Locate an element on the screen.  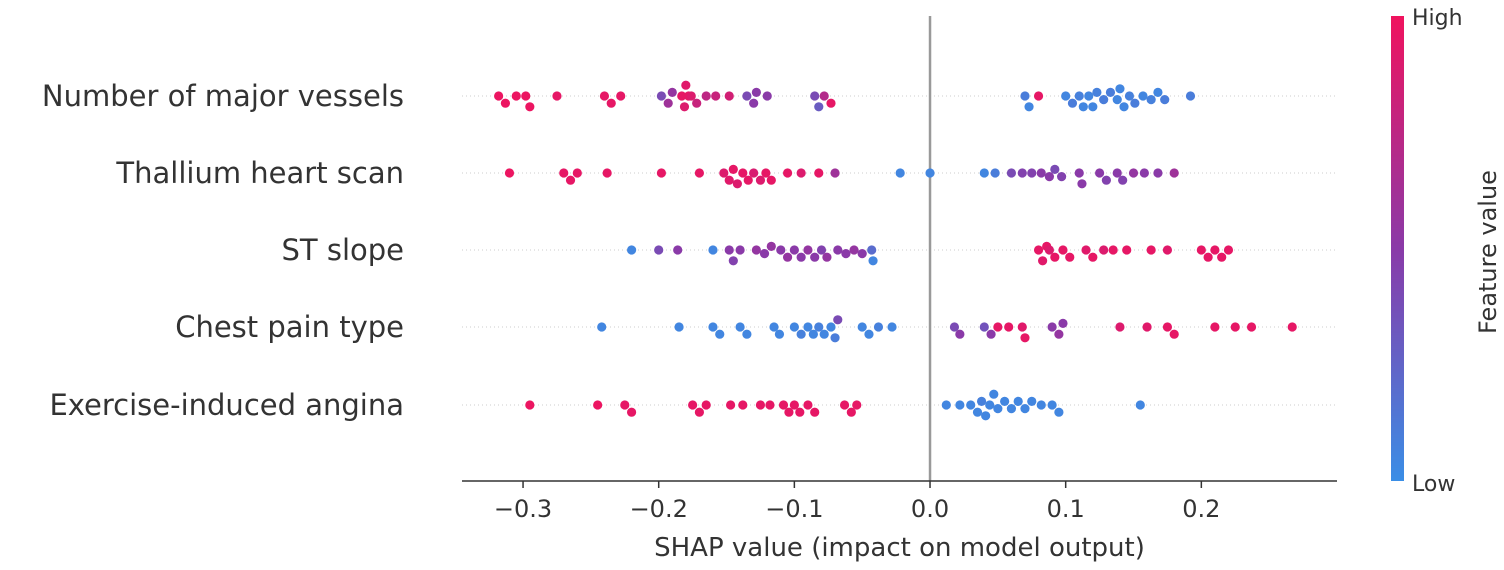
x-axis: −0.3 −0.2 −0.1 0.0 0.1 0.2 is located at coordinates (899, 501).